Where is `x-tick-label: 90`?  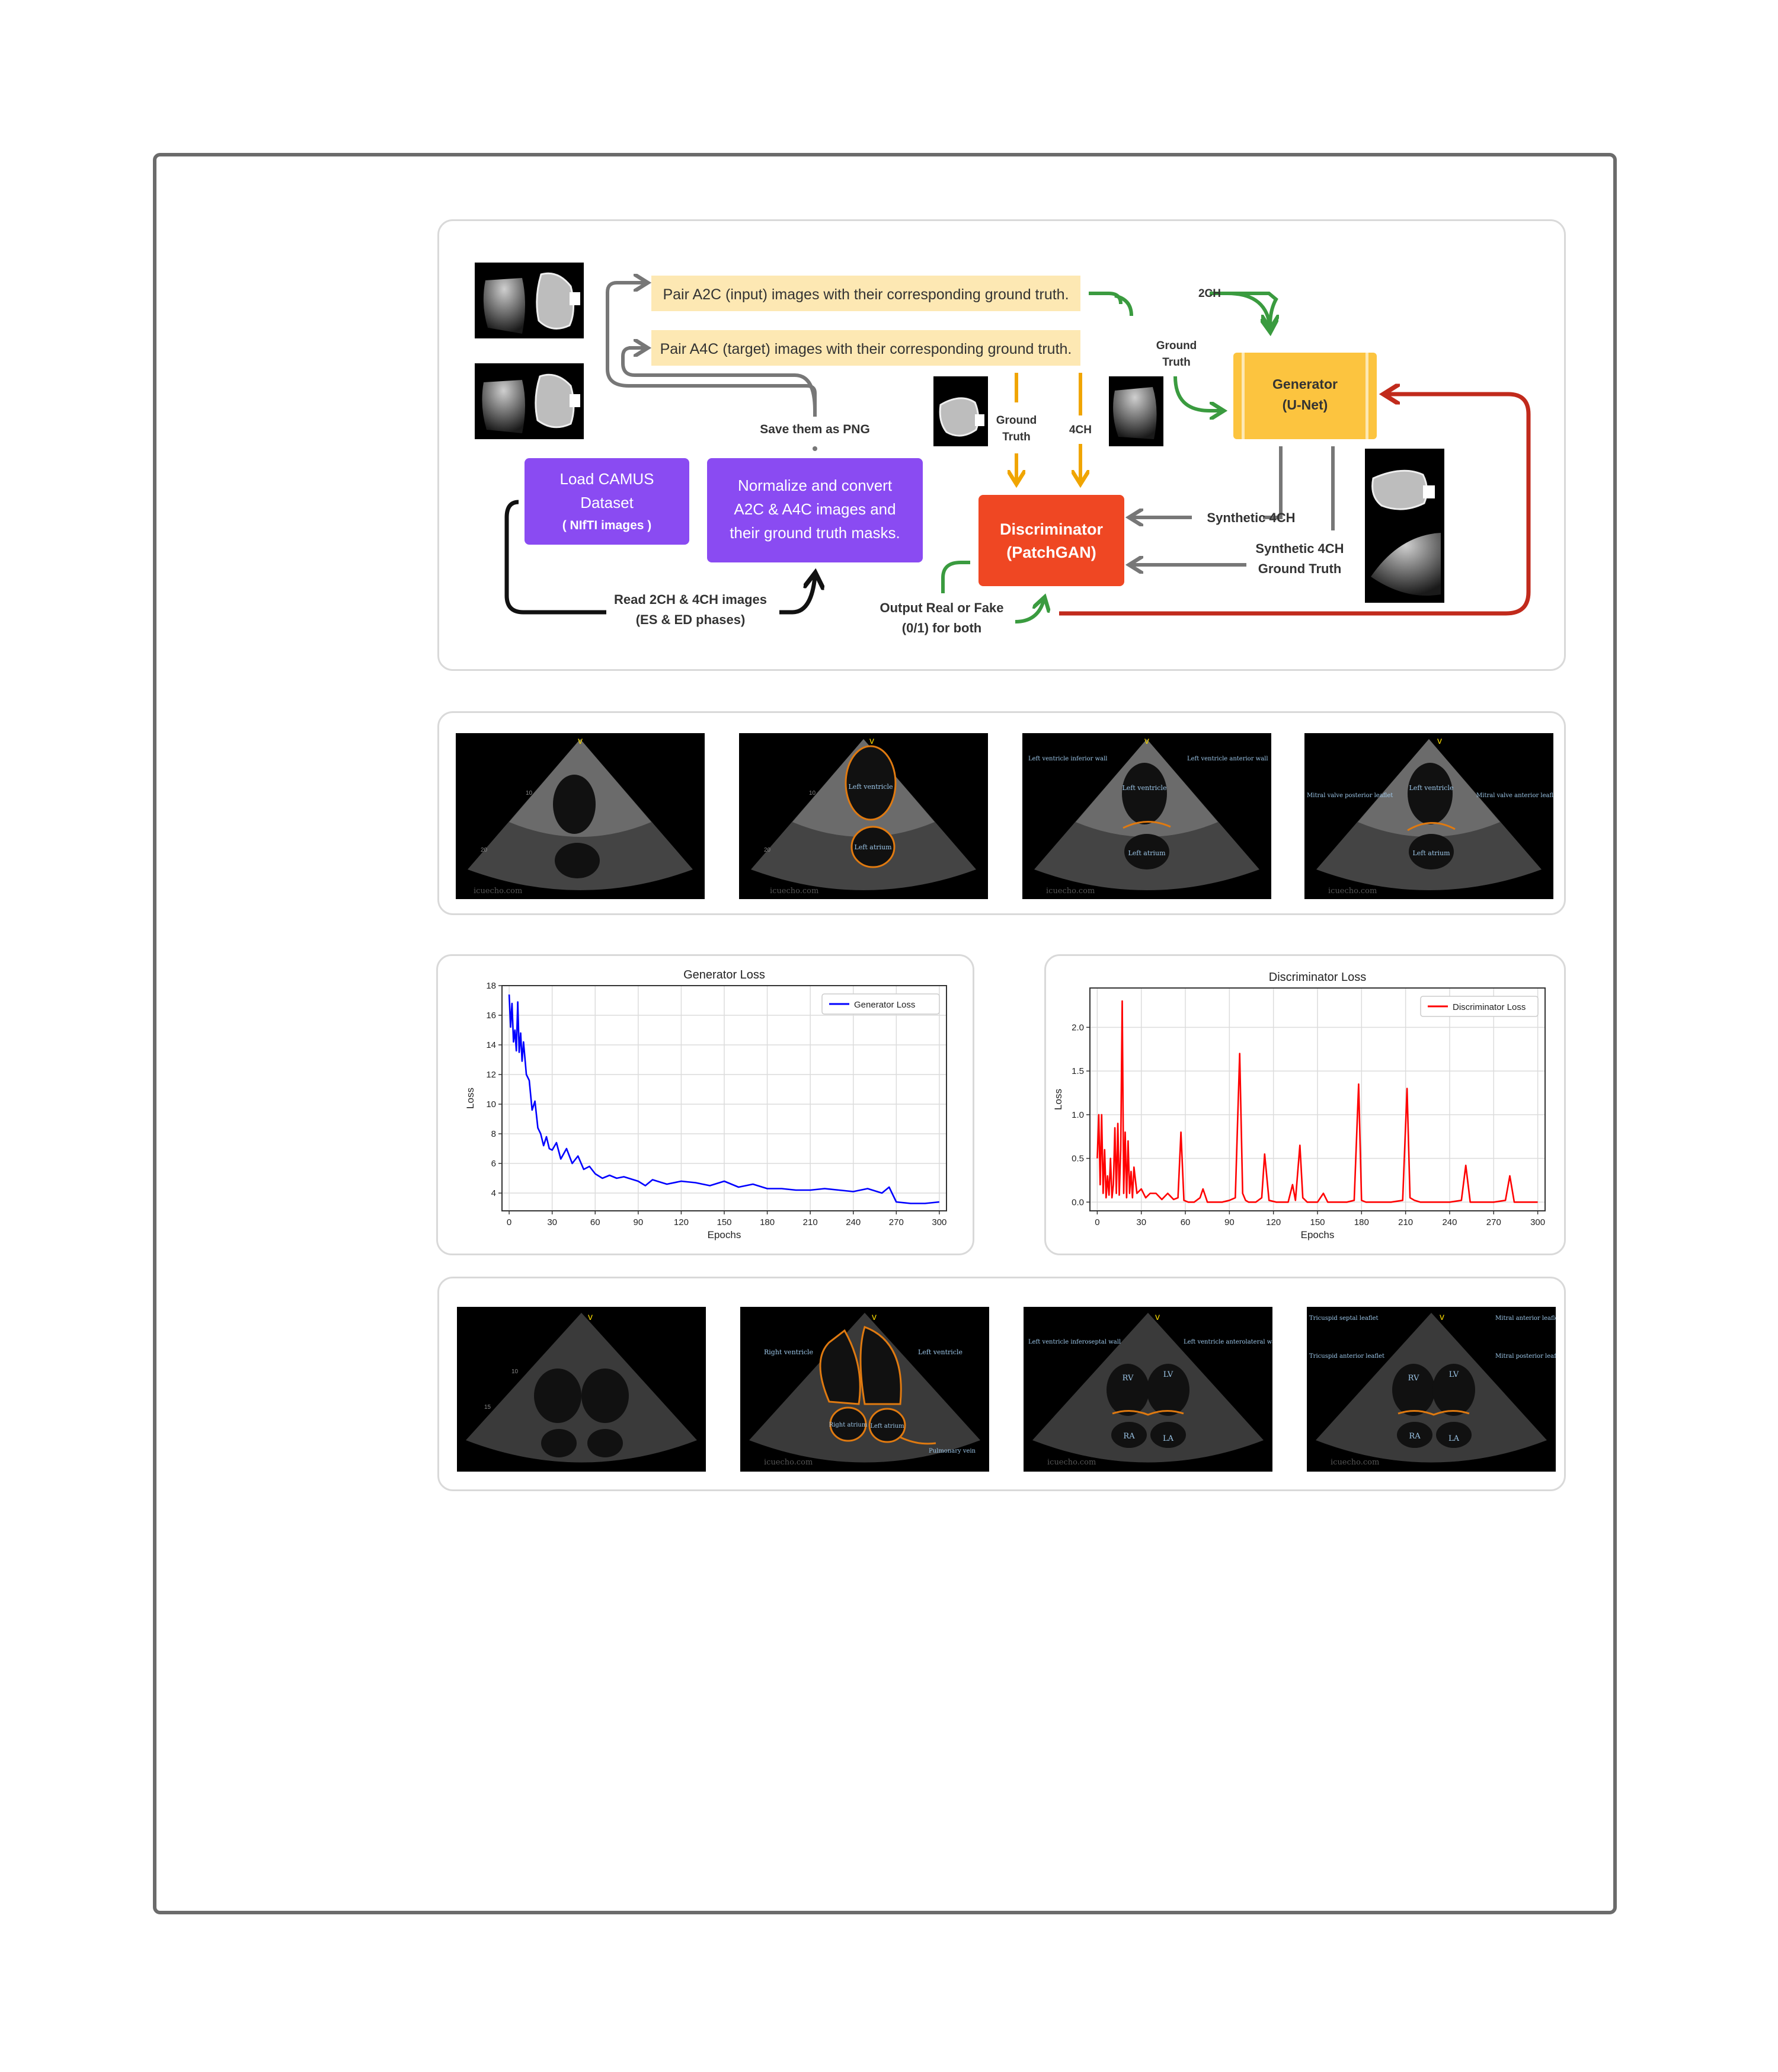 x-tick-label: 90 is located at coordinates (638, 1222).